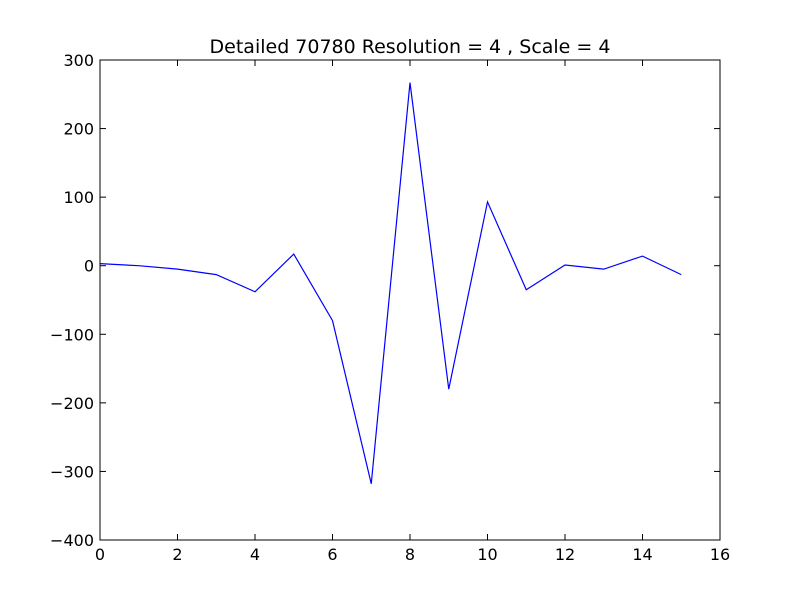 This screenshot has width=800, height=600. I want to click on x-tick-label: 8, so click(410, 554).